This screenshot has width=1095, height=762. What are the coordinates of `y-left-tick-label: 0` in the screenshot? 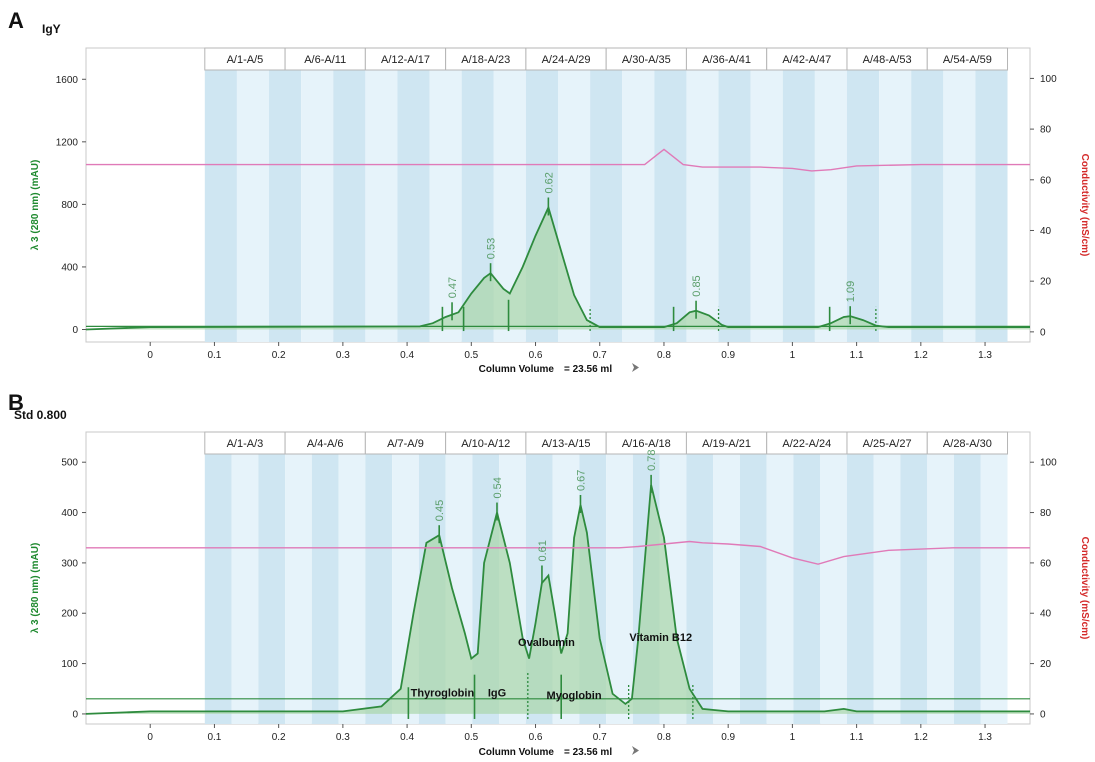 It's located at (75, 330).